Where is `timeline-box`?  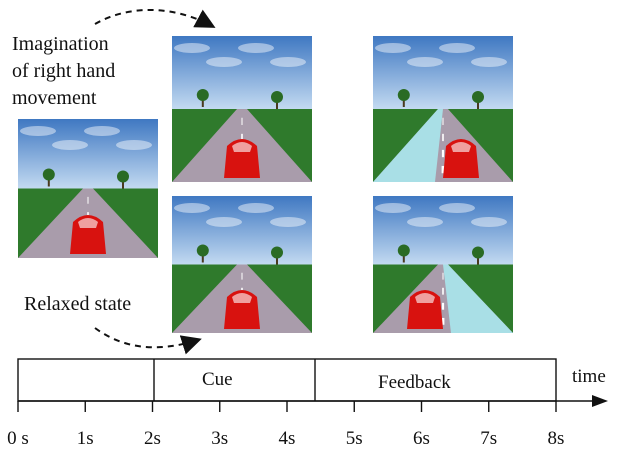 timeline-box is located at coordinates (287, 380).